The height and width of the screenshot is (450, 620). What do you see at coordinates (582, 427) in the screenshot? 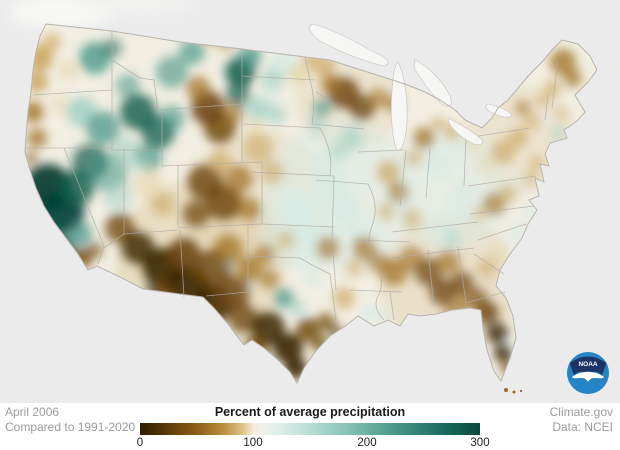
I see `credit-data: Data: NCEI` at bounding box center [582, 427].